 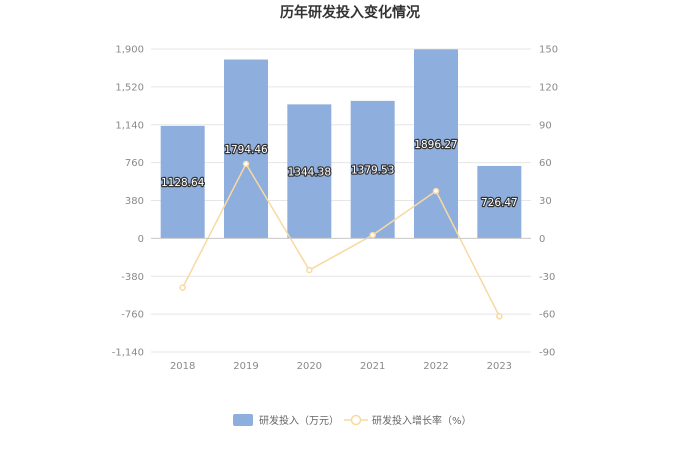 What do you see at coordinates (545, 163) in the screenshot?
I see `y-right-tick-label: 60` at bounding box center [545, 163].